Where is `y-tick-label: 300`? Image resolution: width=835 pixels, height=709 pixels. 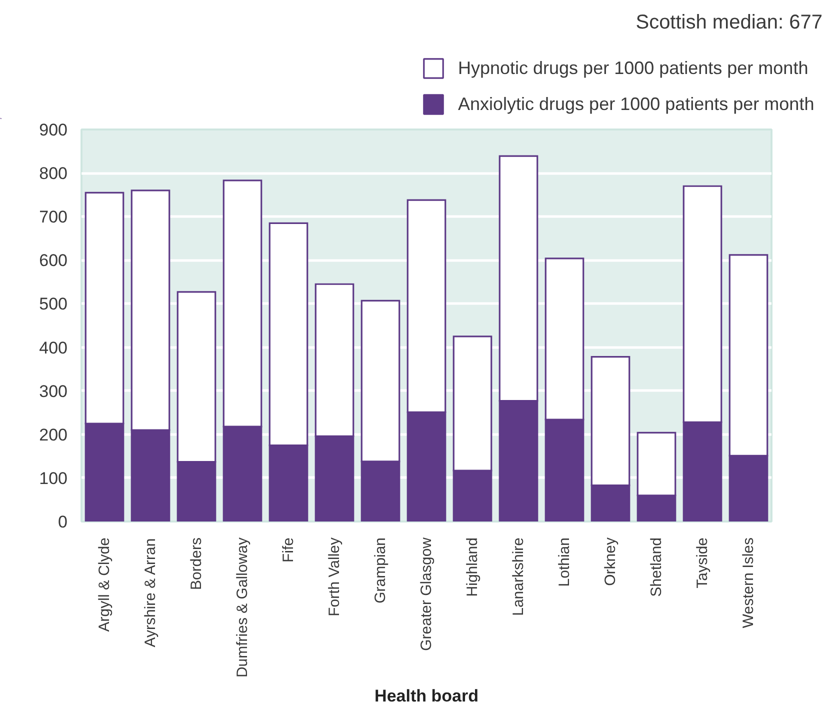
y-tick-label: 300 is located at coordinates (53, 391).